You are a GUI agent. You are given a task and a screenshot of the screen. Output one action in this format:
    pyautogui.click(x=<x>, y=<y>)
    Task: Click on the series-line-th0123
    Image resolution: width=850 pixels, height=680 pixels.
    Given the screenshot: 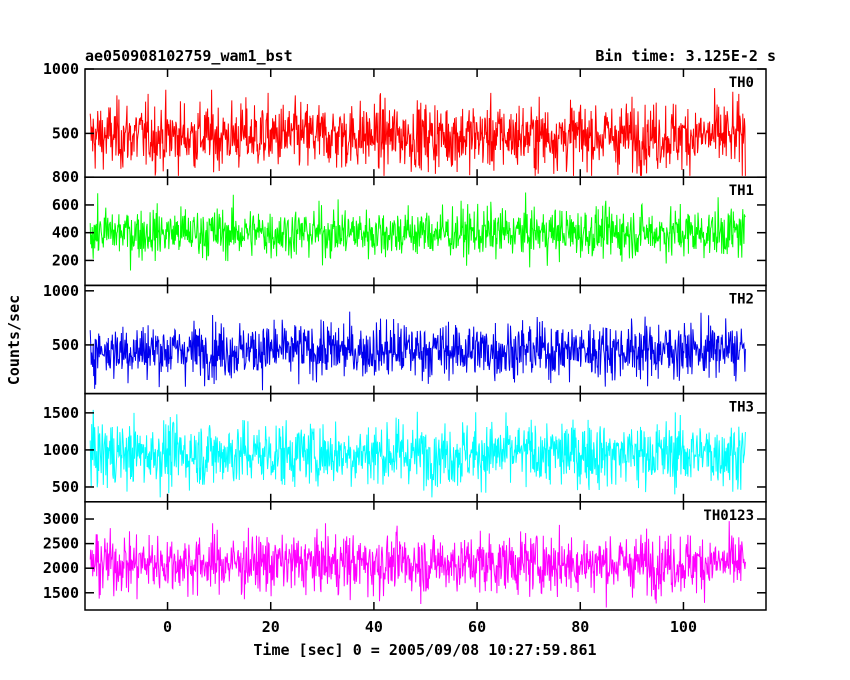 What is the action you would take?
    pyautogui.click(x=417, y=564)
    